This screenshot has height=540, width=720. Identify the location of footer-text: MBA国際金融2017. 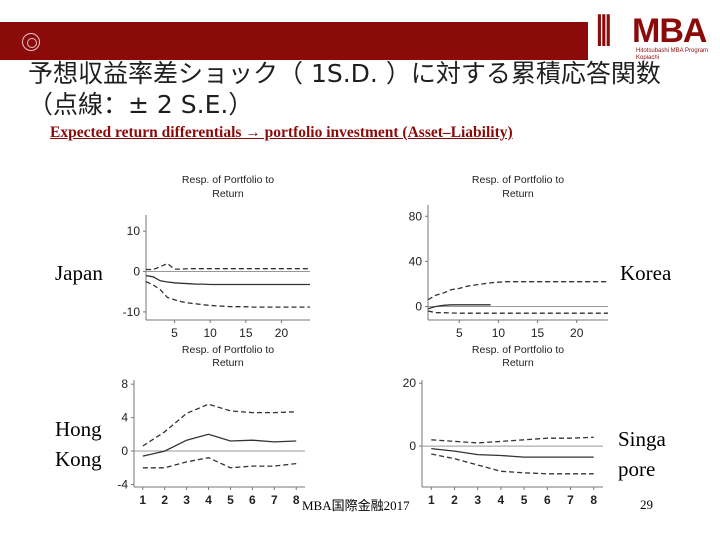
(356, 505).